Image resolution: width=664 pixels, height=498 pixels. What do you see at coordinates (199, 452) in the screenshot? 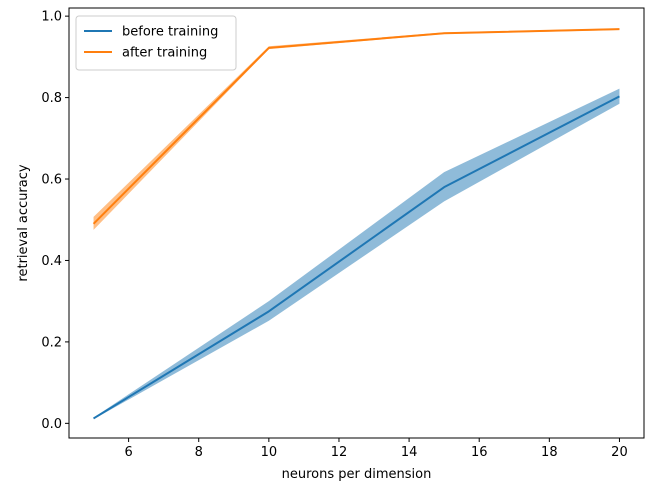
I see `x-tick-label: 8` at bounding box center [199, 452].